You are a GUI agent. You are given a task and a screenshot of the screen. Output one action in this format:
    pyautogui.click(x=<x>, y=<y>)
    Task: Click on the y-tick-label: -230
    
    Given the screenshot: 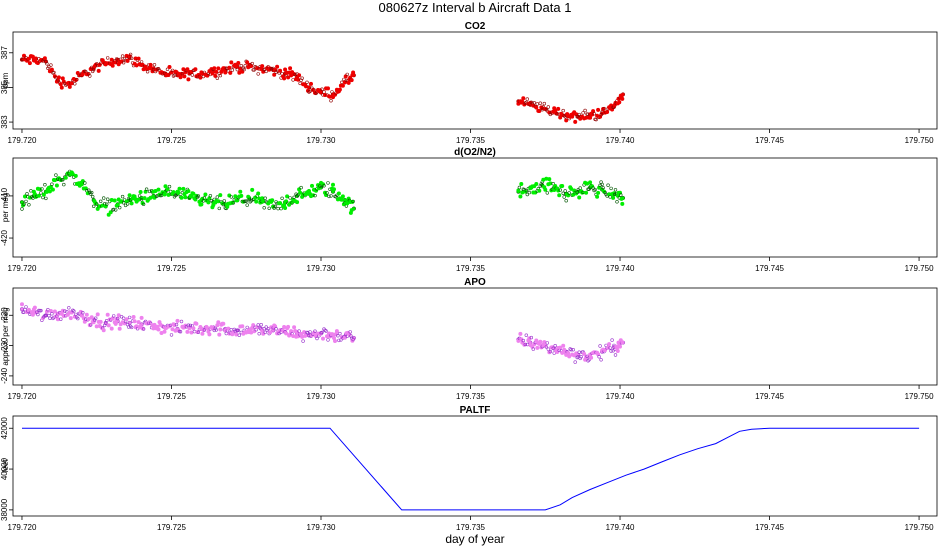 What is the action you would take?
    pyautogui.click(x=4, y=345)
    